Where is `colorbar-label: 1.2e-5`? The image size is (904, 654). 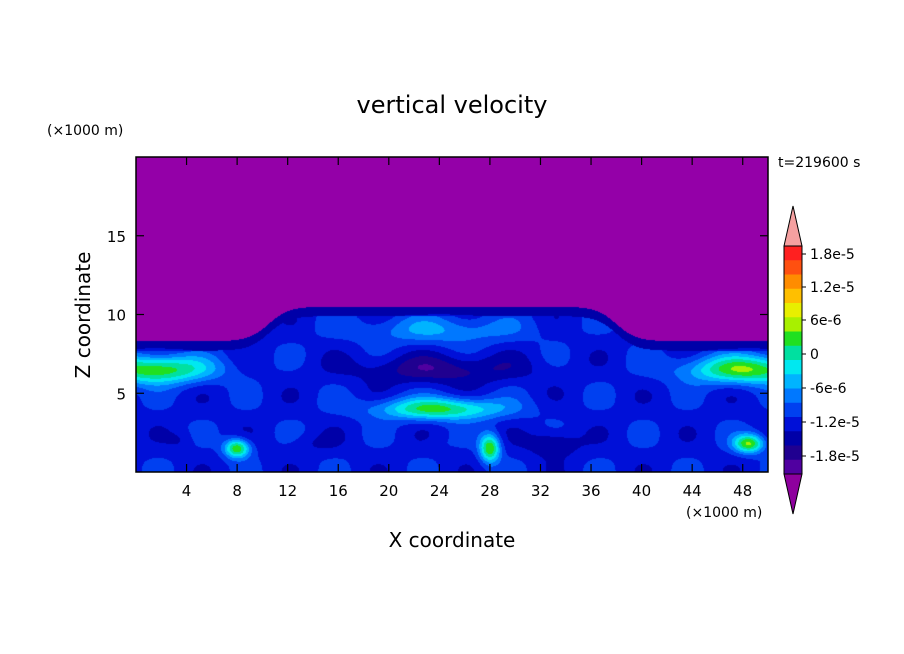 colorbar-label: 1.2e-5 is located at coordinates (832, 288).